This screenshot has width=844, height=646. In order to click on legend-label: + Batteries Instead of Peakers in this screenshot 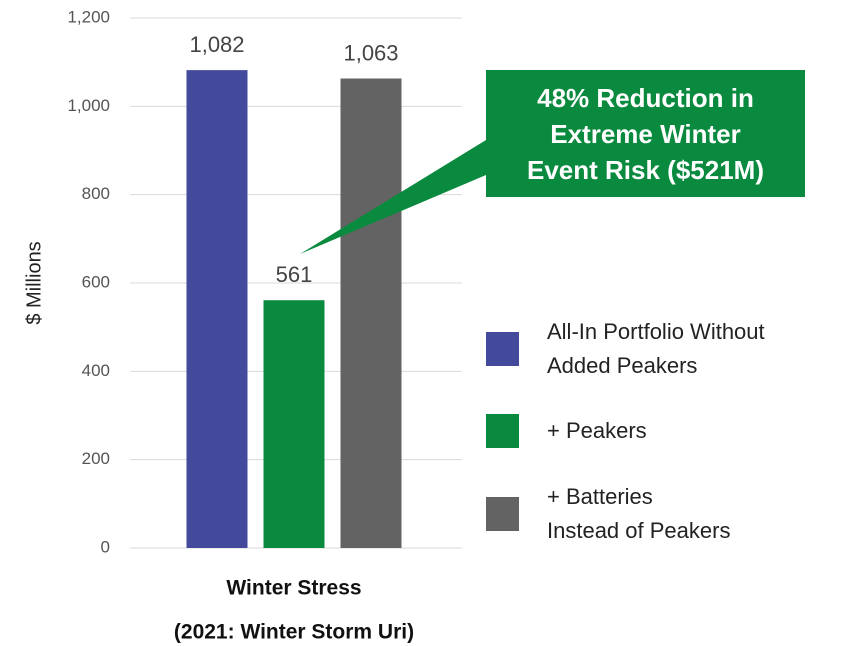, I will do `click(639, 513)`.